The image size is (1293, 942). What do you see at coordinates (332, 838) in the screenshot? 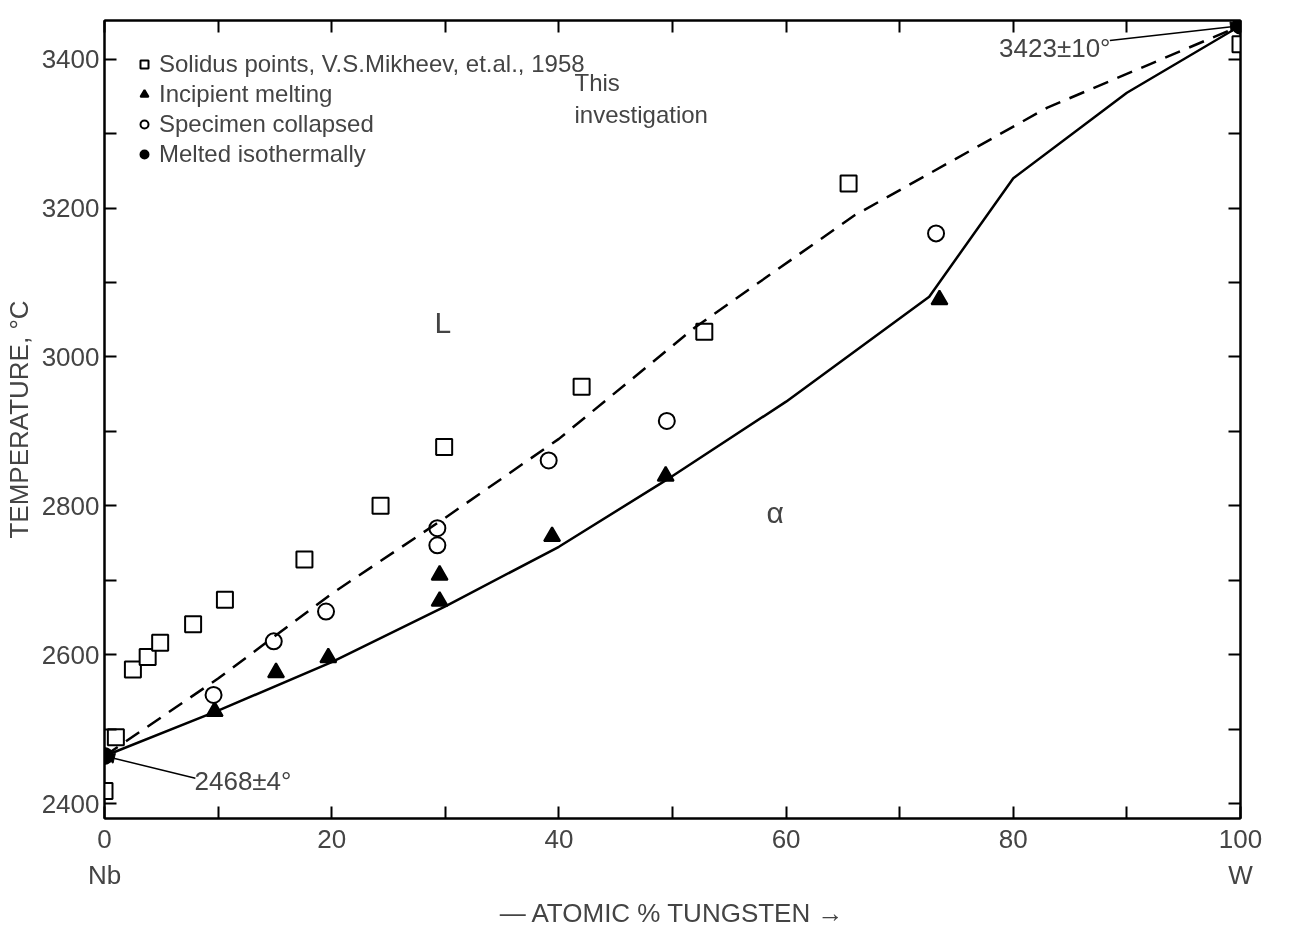
I see `x-tick-label: 20` at bounding box center [332, 838].